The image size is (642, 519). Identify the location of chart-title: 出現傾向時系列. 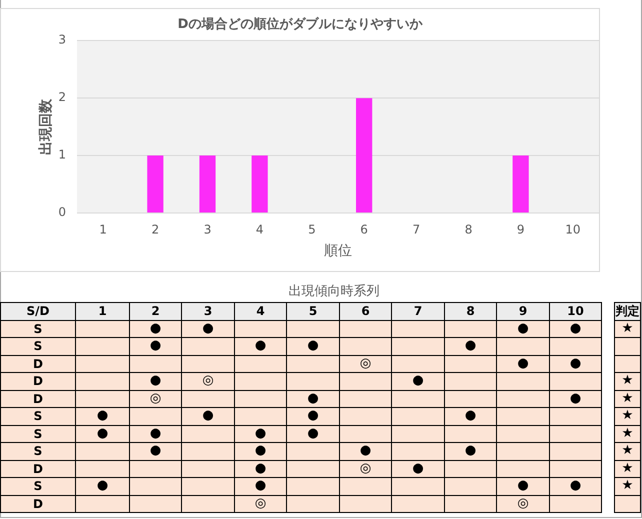
(334, 291).